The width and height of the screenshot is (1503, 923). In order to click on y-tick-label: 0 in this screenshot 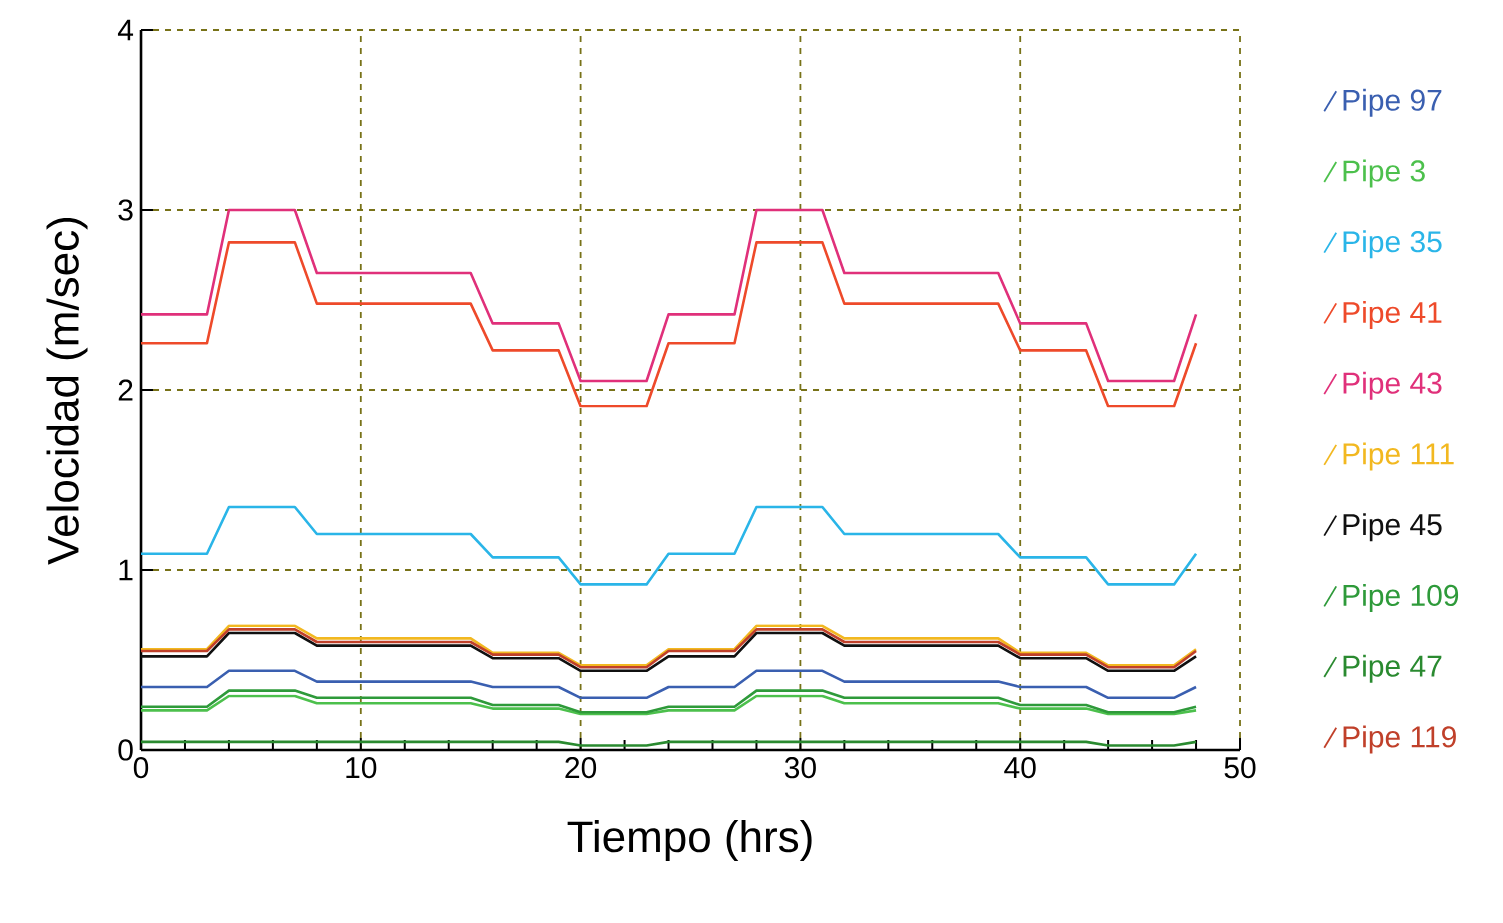, I will do `click(125, 750)`.